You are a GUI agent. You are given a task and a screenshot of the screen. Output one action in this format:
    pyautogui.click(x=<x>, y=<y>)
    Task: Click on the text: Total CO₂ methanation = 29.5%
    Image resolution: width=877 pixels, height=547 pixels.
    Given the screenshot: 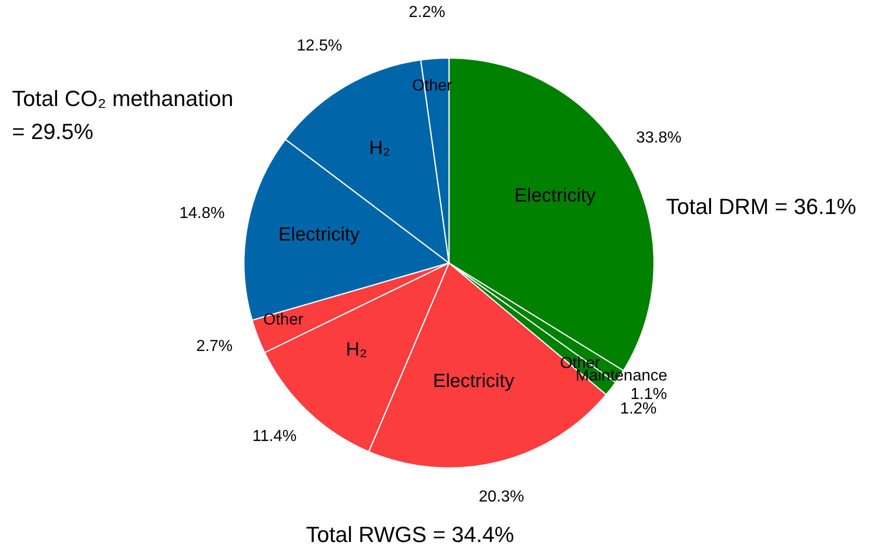 What is the action you would take?
    pyautogui.click(x=123, y=115)
    